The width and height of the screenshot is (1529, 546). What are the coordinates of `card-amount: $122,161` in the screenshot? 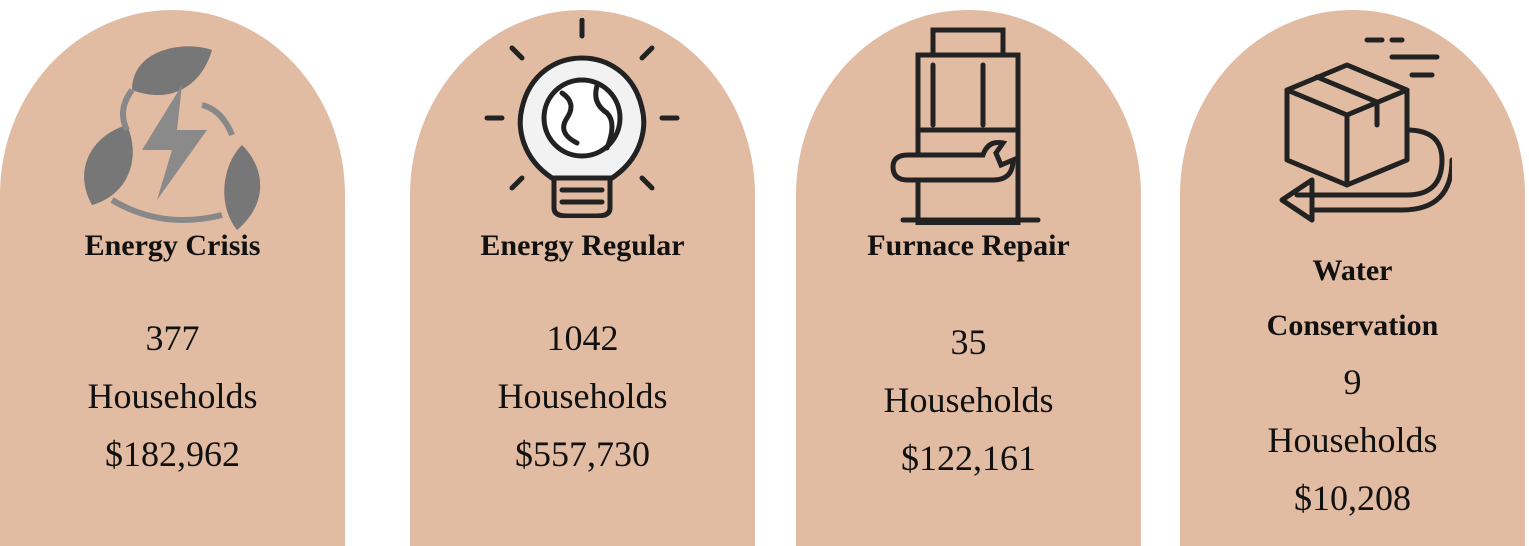 It's located at (968, 458).